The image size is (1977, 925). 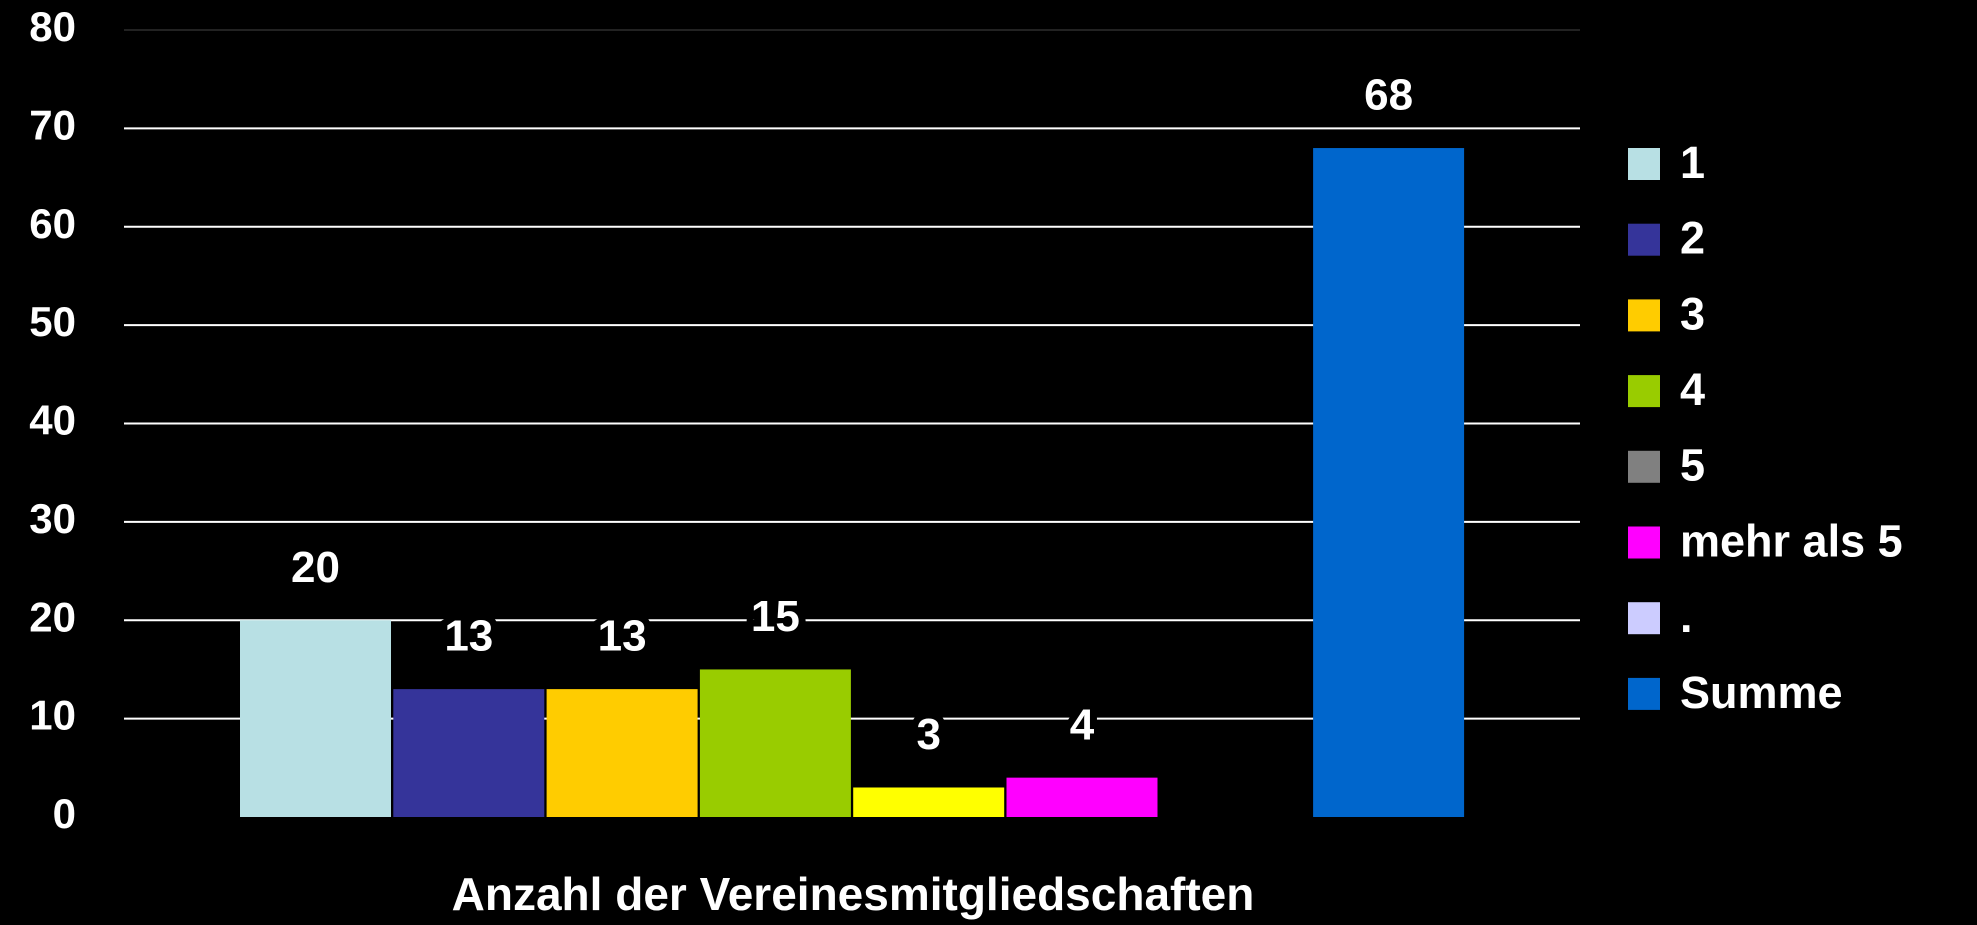 What do you see at coordinates (52, 124) in the screenshot?
I see `y-tick-label: 70` at bounding box center [52, 124].